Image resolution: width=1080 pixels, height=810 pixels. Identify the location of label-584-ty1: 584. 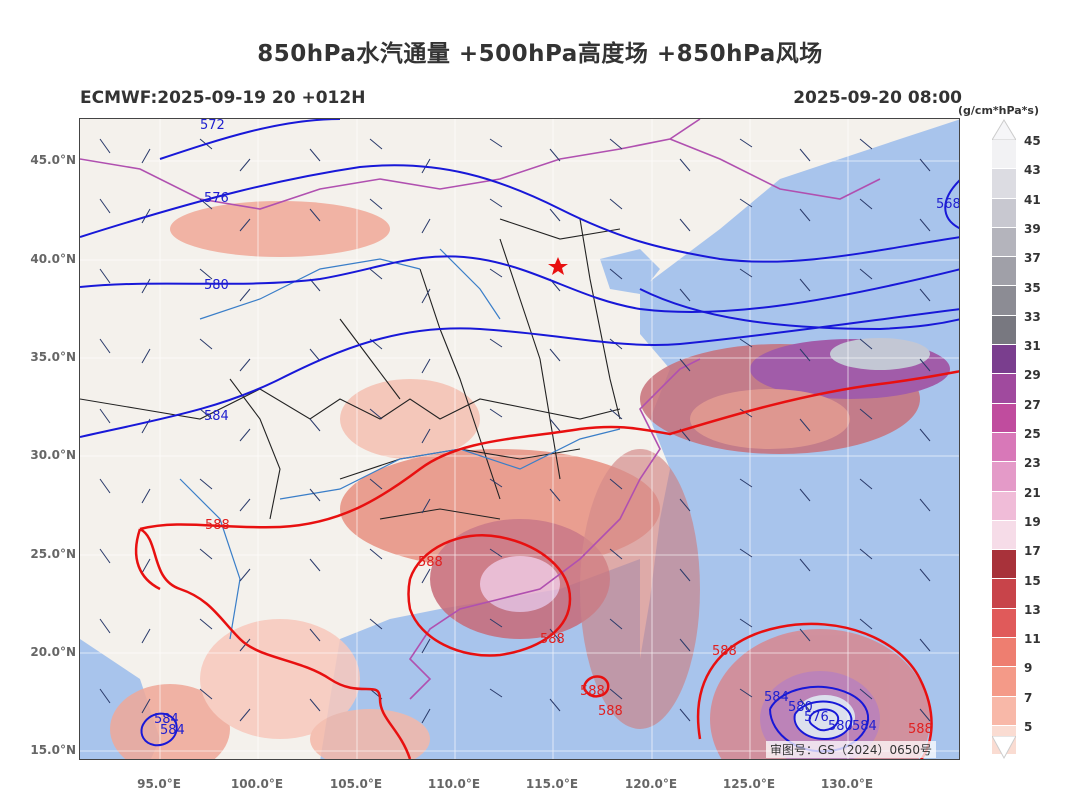
(776, 697).